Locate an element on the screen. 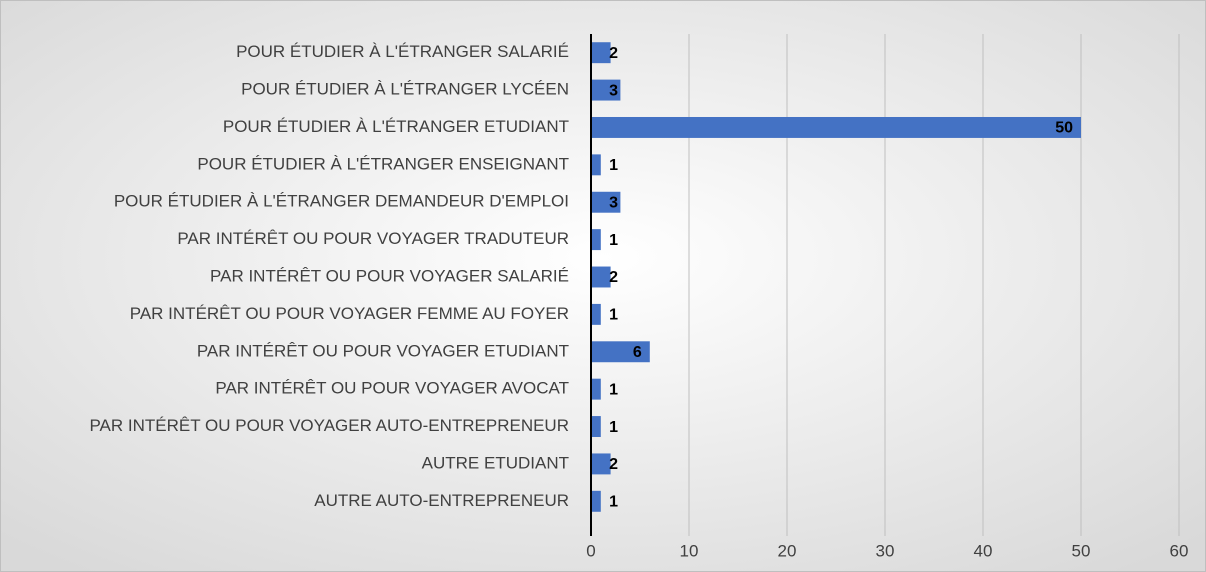 The height and width of the screenshot is (572, 1206). x-tick-label: 20 is located at coordinates (787, 550).